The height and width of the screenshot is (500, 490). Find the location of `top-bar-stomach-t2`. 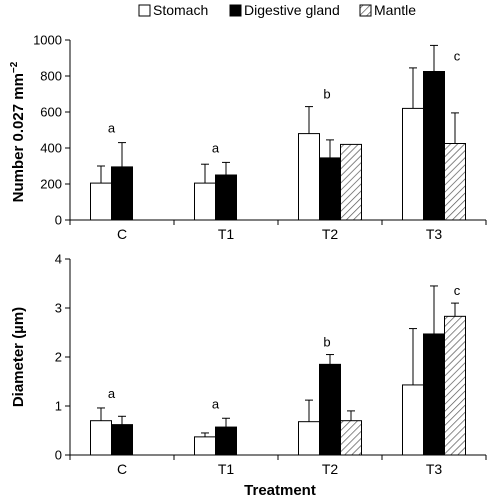

top-bar-stomach-t2 is located at coordinates (309, 177).